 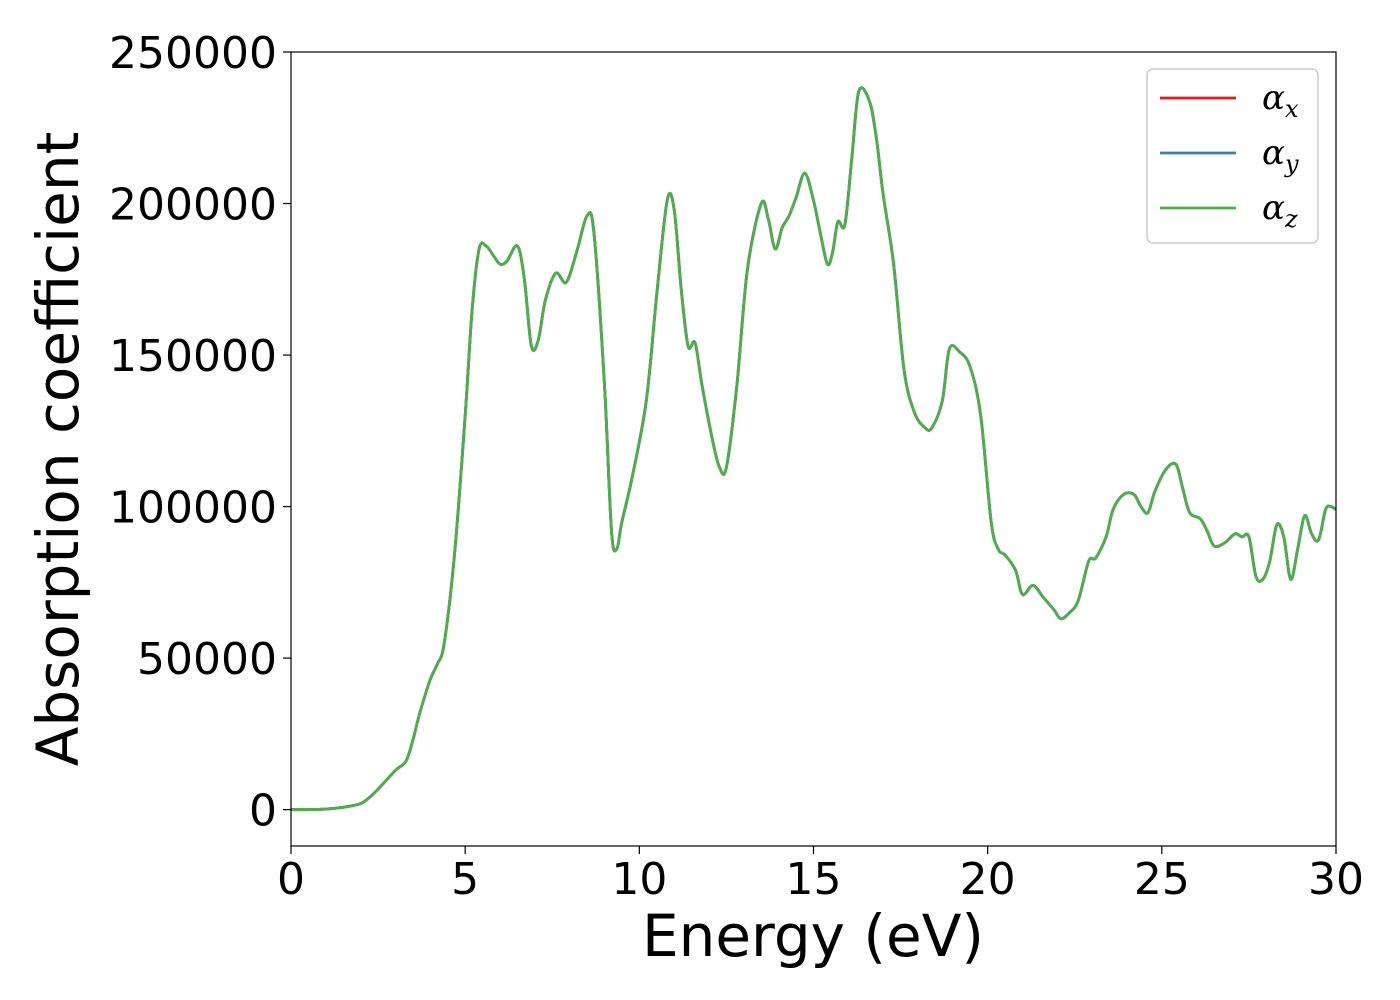 I want to click on legend-label-z: αz, so click(x=1280, y=210).